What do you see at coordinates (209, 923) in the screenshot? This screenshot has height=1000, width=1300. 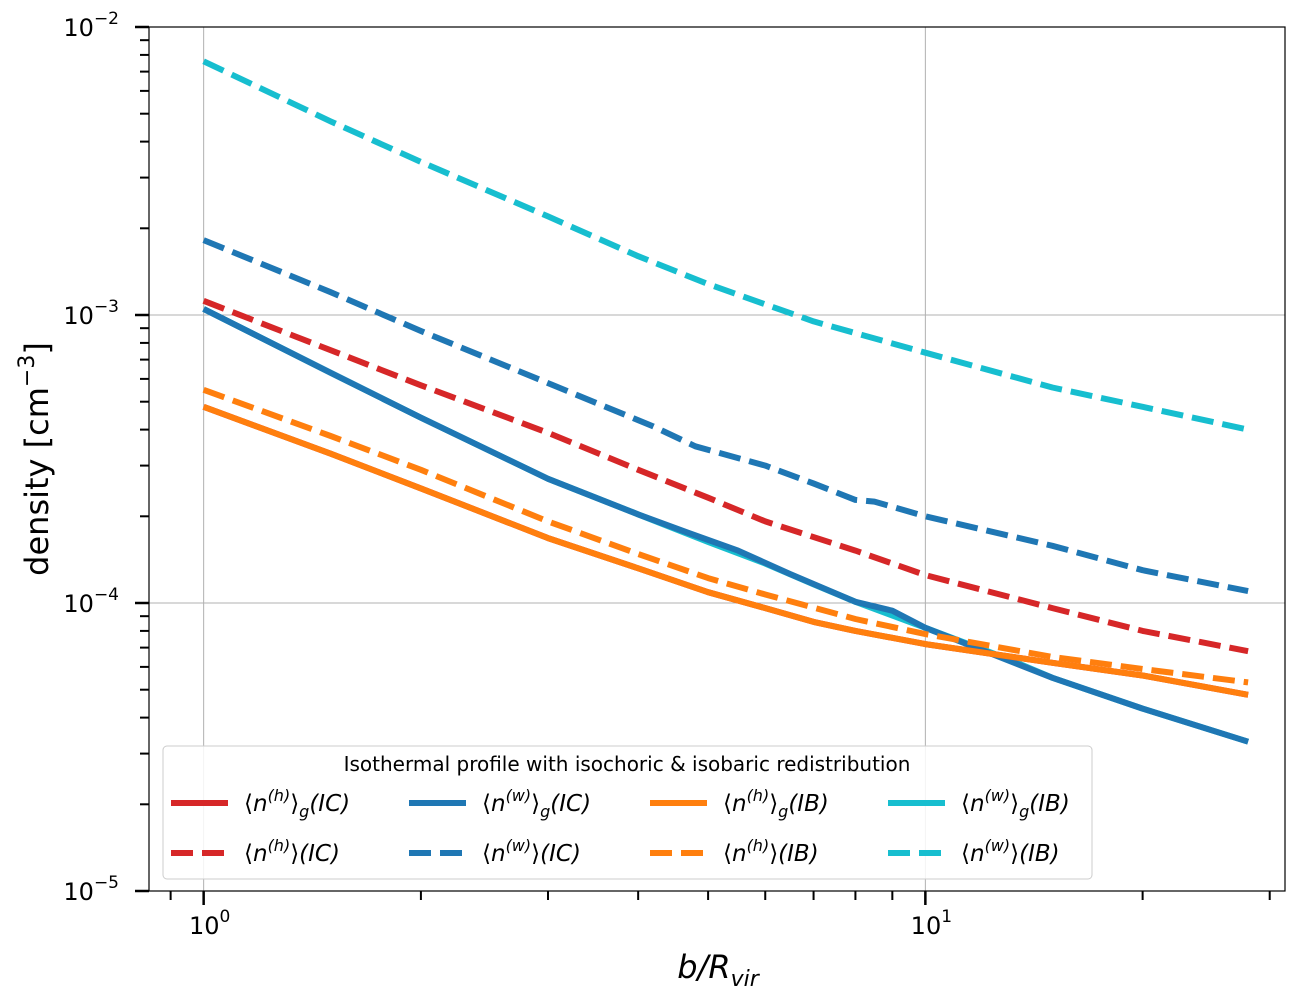 I see `x-tick-label-0: 10⁰` at bounding box center [209, 923].